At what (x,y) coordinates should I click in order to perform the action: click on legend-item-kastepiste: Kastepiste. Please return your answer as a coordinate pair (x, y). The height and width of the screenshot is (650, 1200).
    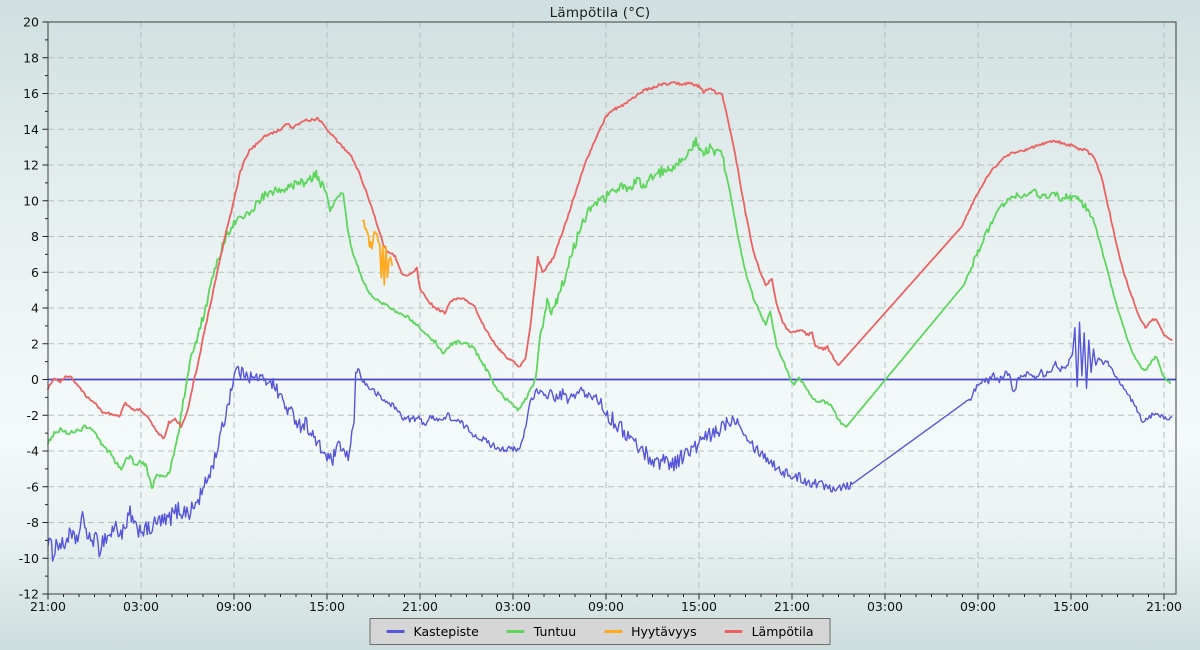
    Looking at the image, I should click on (432, 631).